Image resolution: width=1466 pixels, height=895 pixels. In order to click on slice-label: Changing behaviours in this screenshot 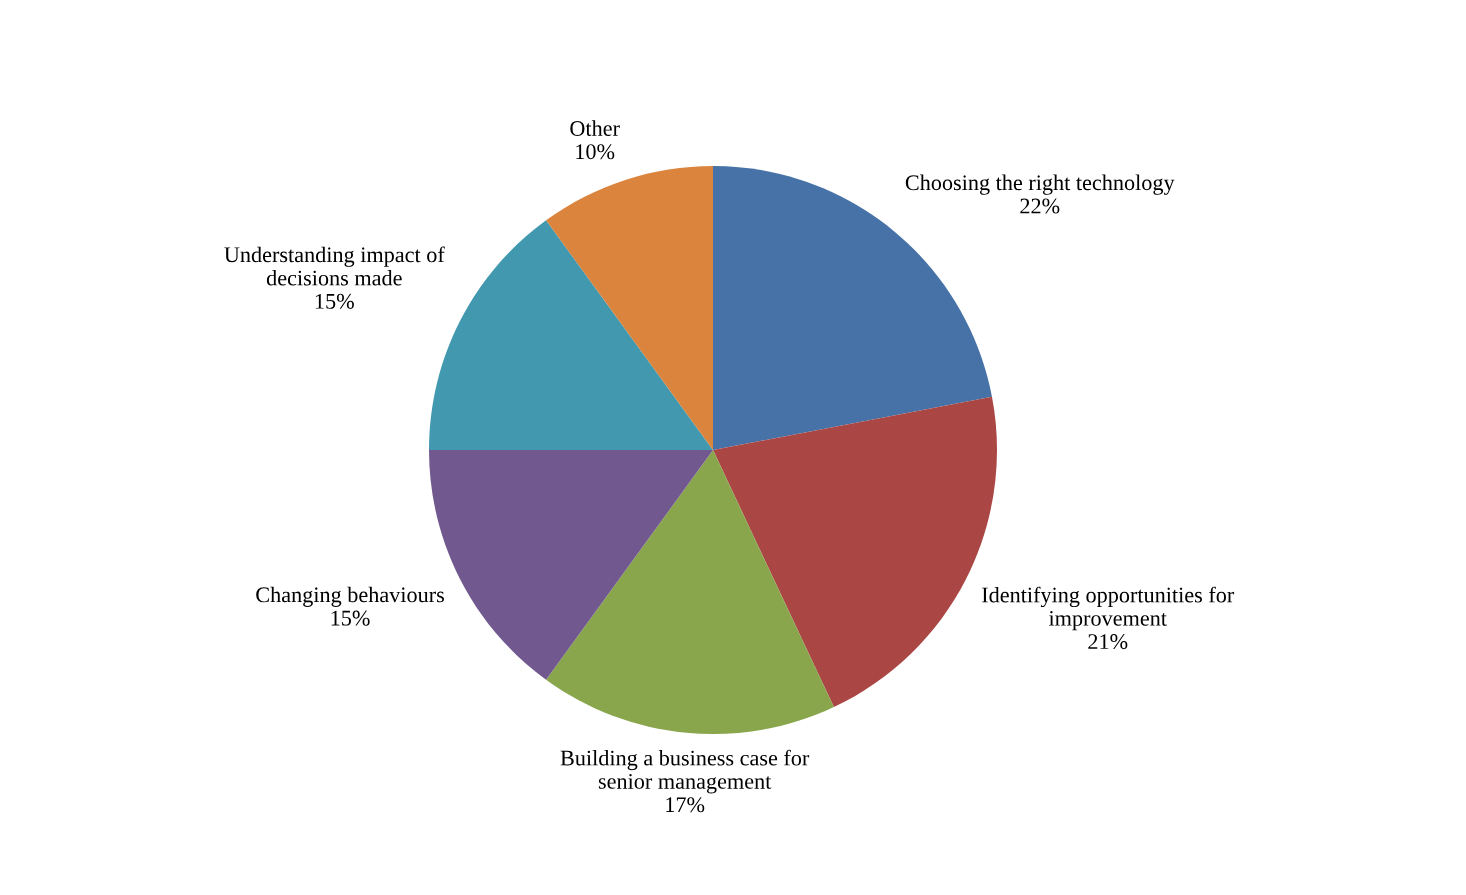, I will do `click(350, 596)`.